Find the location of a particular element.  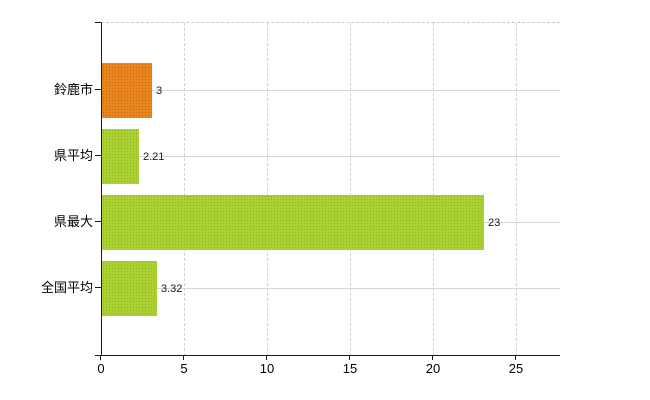

y-axis-category-label: 県平均 is located at coordinates (73, 155).